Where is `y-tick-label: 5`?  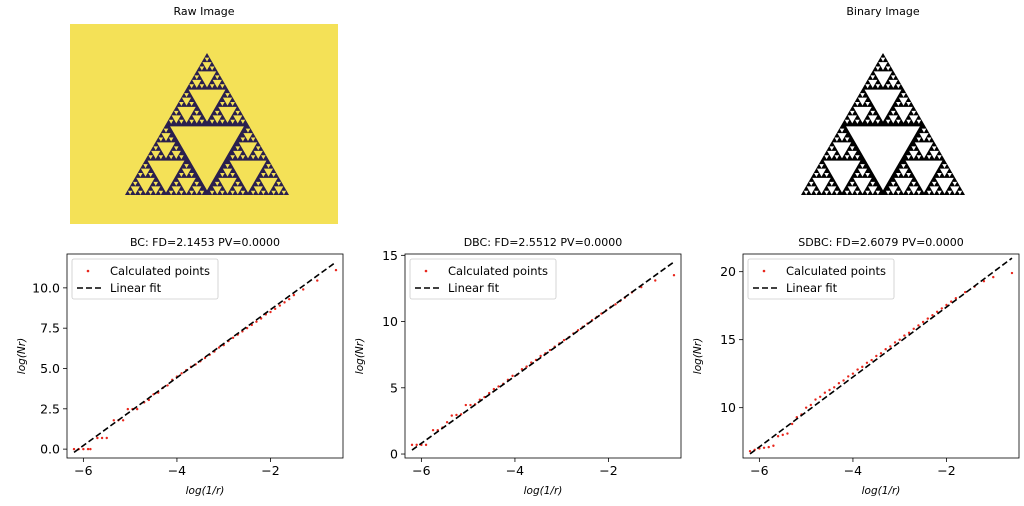
y-tick-label: 5 is located at coordinates (394, 387).